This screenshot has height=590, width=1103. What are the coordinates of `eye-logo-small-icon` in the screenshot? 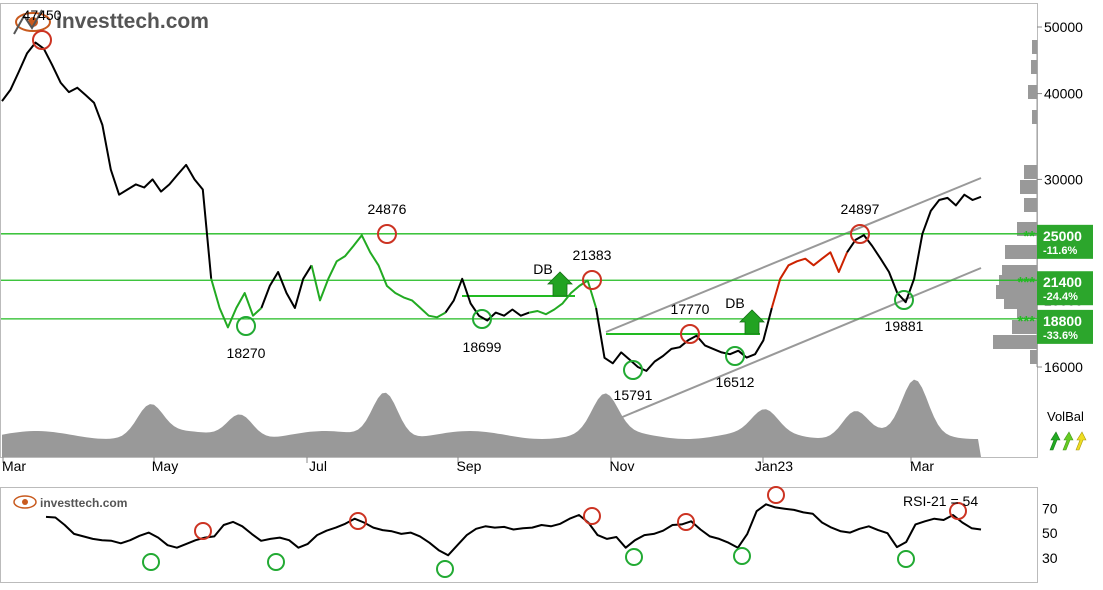 It's located at (25, 502).